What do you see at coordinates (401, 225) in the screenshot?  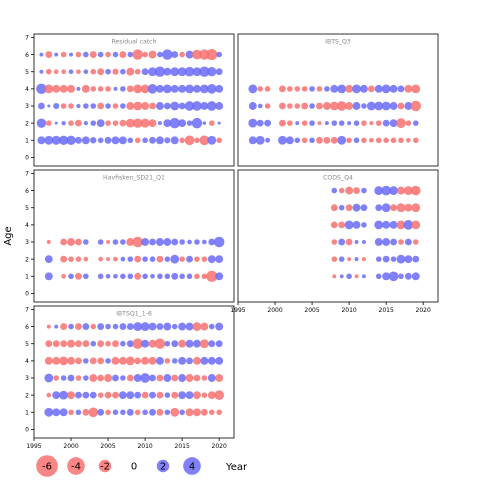 I see `bubble-age4-2017` at bounding box center [401, 225].